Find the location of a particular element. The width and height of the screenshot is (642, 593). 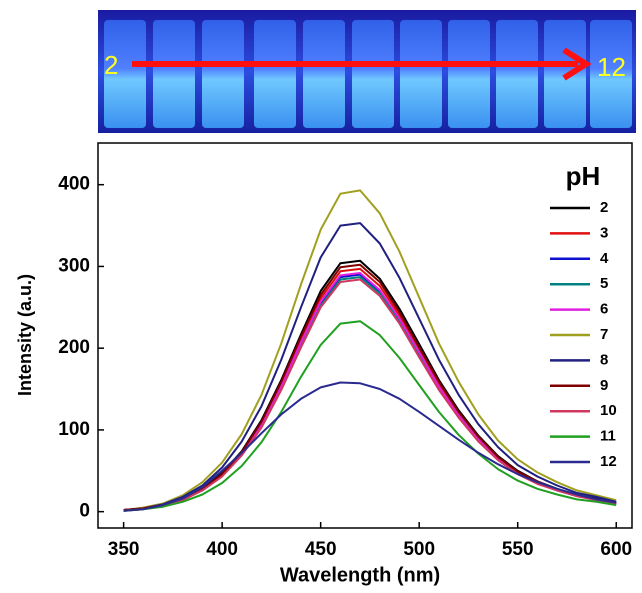

vials is located at coordinates (368, 74).